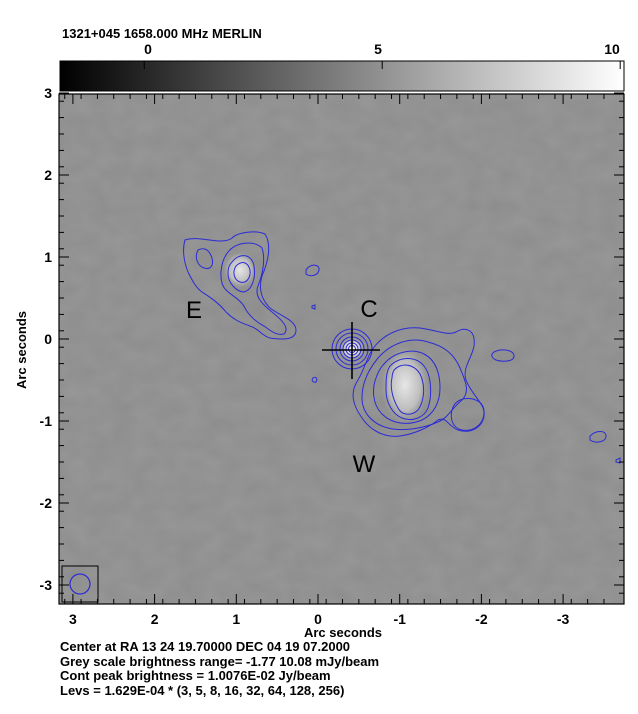 The image size is (638, 714). Describe the element at coordinates (21, 350) in the screenshot. I see `y-axis-label: Arc seconds` at that location.